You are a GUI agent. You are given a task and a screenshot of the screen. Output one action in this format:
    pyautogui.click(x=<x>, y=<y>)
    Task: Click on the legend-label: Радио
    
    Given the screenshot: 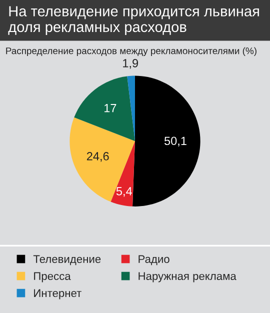 What is the action you would take?
    pyautogui.click(x=154, y=260)
    